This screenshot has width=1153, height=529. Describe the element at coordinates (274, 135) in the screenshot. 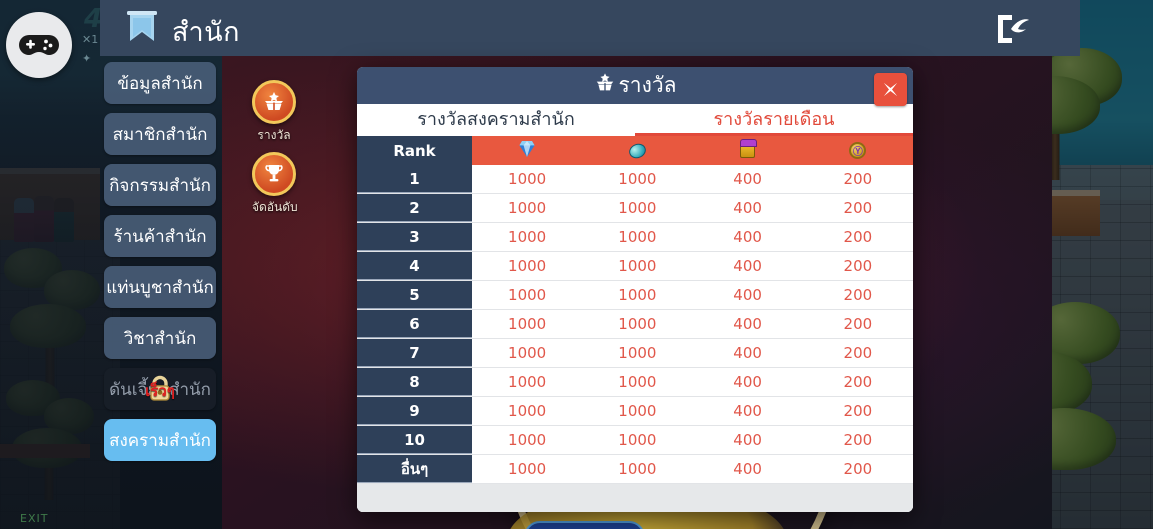

I see `guild-reward-label: รางวัล` at that location.